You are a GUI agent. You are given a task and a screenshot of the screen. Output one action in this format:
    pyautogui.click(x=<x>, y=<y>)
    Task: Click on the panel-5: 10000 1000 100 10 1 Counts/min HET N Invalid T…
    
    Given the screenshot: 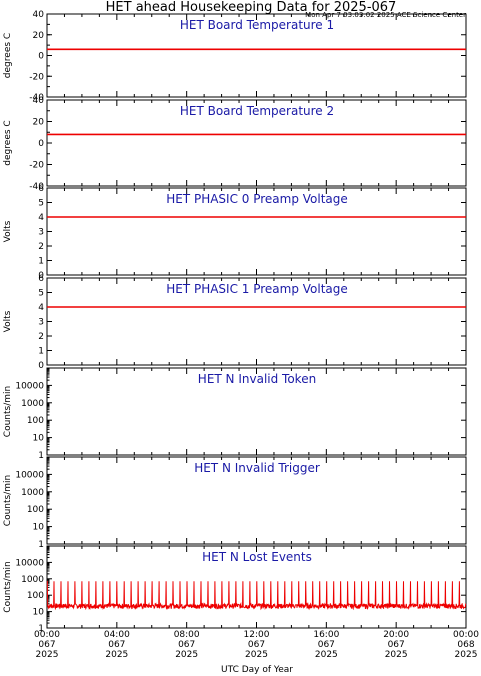 What is the action you would take?
    pyautogui.click(x=235, y=414)
    